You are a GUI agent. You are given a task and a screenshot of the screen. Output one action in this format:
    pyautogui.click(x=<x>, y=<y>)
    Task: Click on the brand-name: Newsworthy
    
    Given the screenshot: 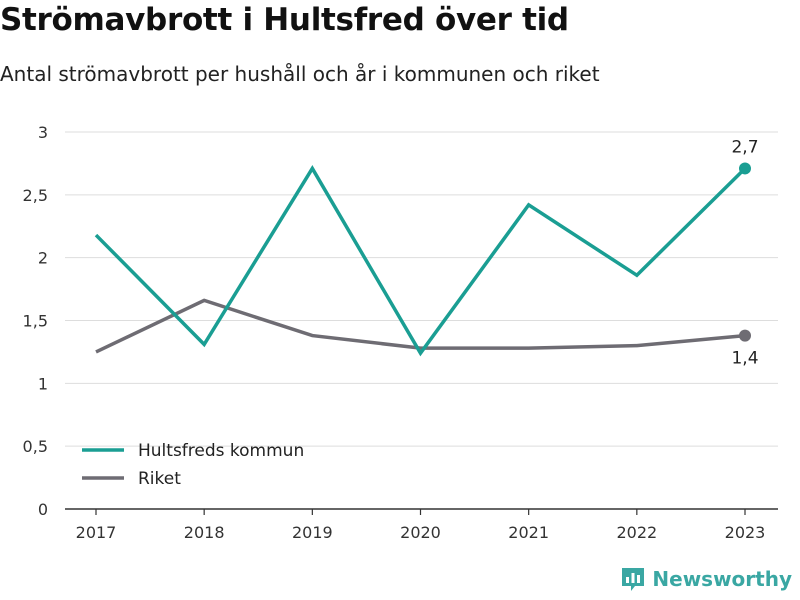 What is the action you would take?
    pyautogui.click(x=722, y=579)
    